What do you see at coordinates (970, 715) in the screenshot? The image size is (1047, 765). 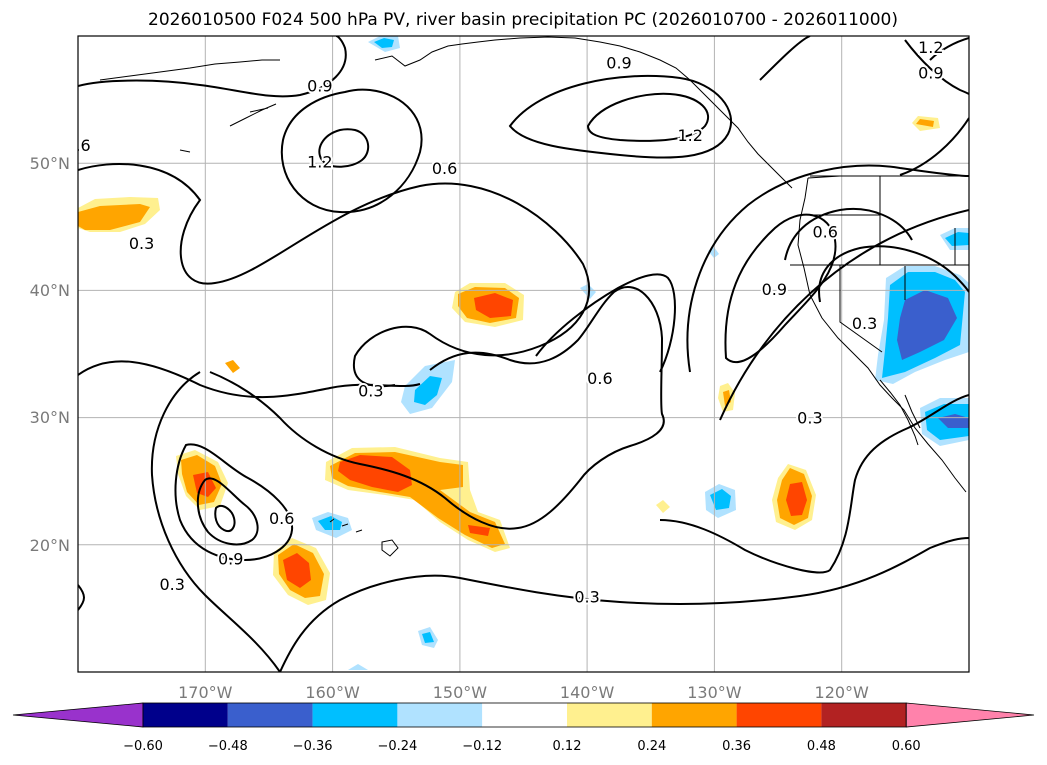 I see `colorbar-extend-max` at bounding box center [970, 715].